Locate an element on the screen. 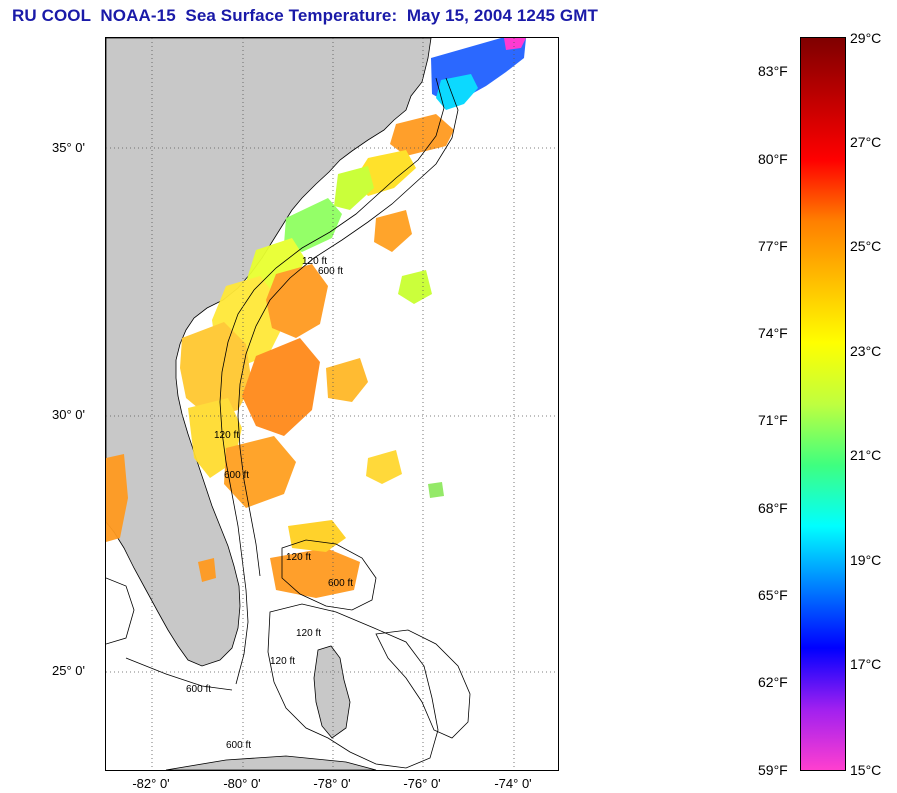 The width and height of the screenshot is (897, 793). colorbar-c-label: 19°C is located at coordinates (866, 560).